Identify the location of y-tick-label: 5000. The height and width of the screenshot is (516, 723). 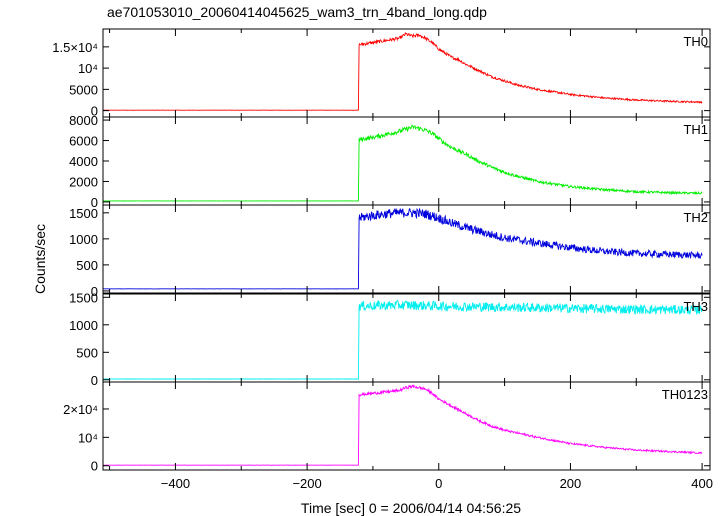
(83, 89).